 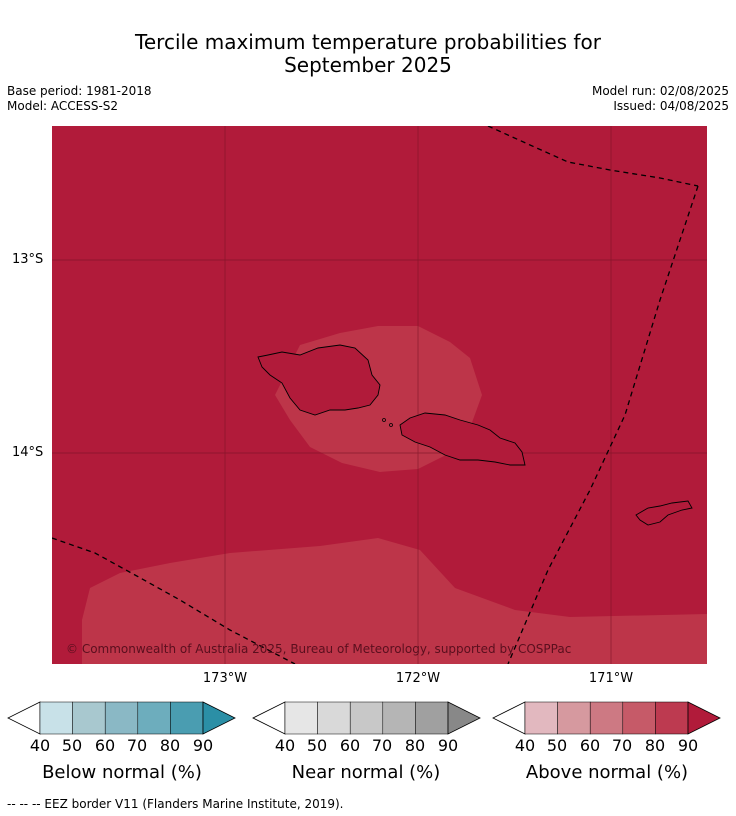 I want to click on colorbar-below-label: Below normal (%), so click(x=122, y=772).